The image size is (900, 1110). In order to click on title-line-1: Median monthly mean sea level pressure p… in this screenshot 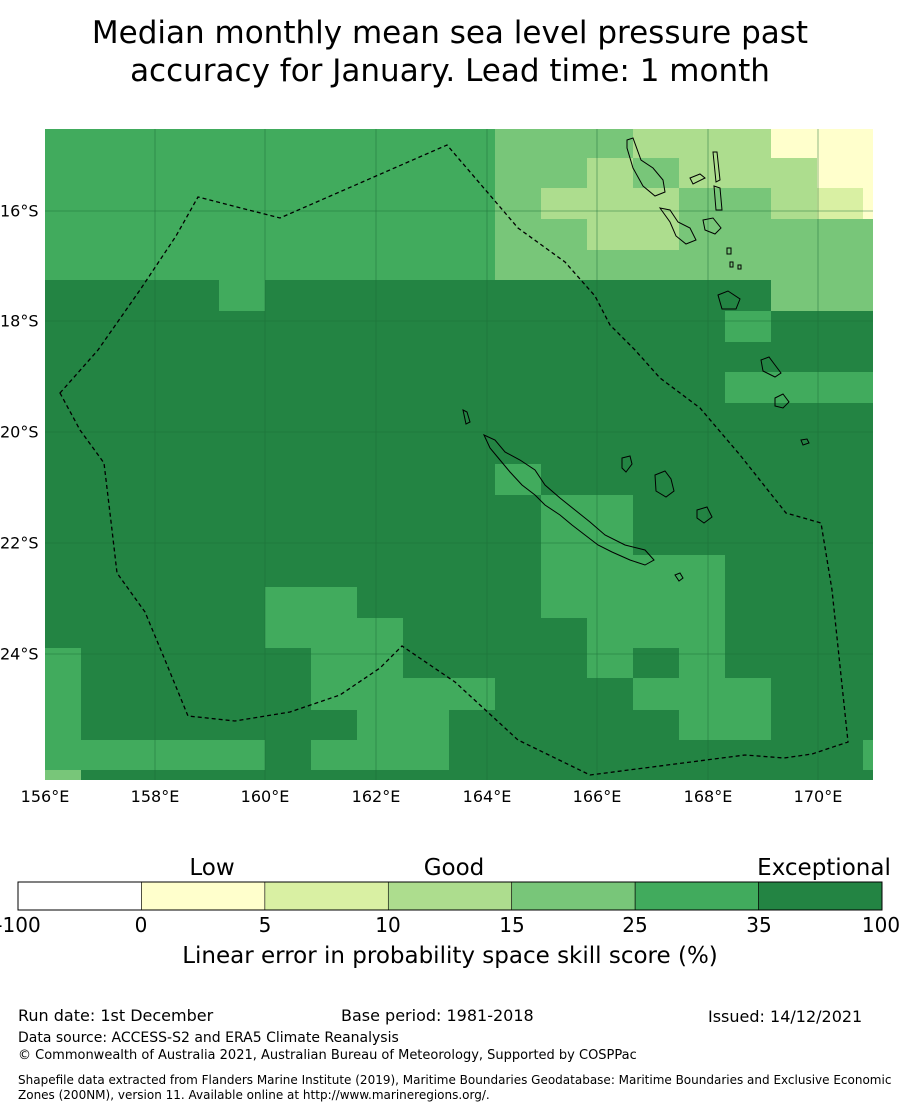, I will do `click(450, 33)`.